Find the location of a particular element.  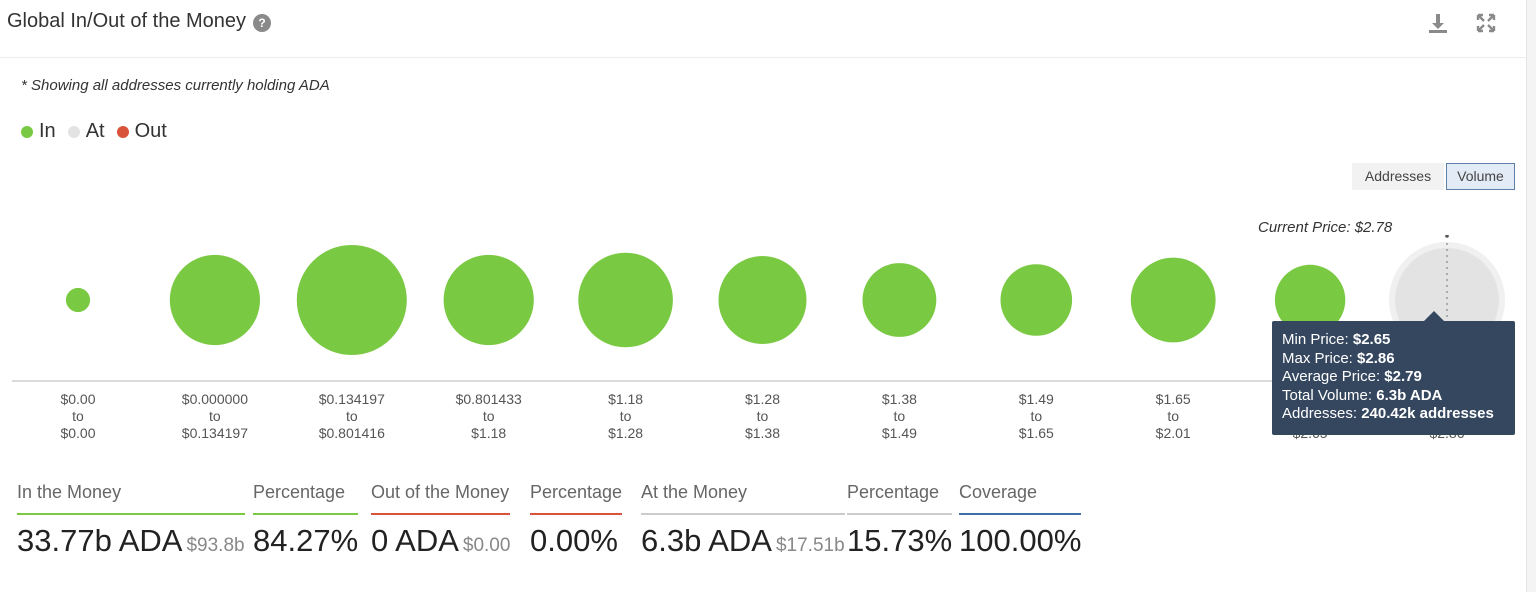

stat-value: 6.3b ADA $17.51b is located at coordinates (743, 540).